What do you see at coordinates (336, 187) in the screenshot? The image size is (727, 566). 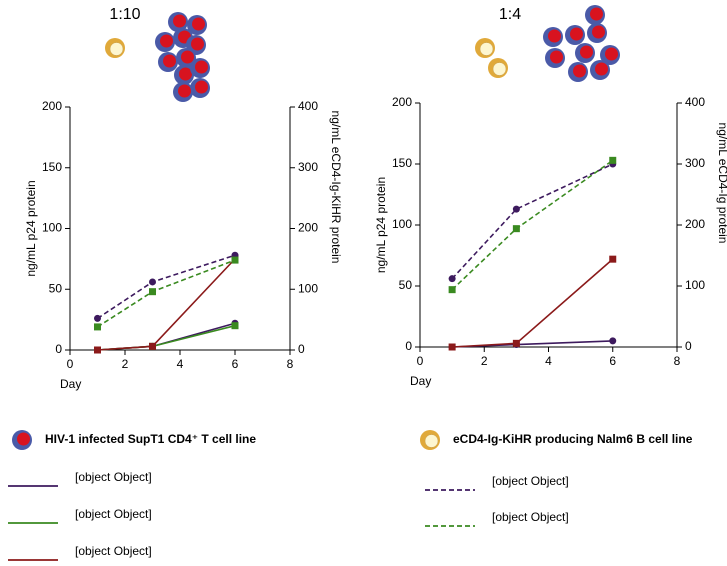 I see `y2-axis-label: ng/mL eCD4-Ig-KiHR protein` at bounding box center [336, 187].